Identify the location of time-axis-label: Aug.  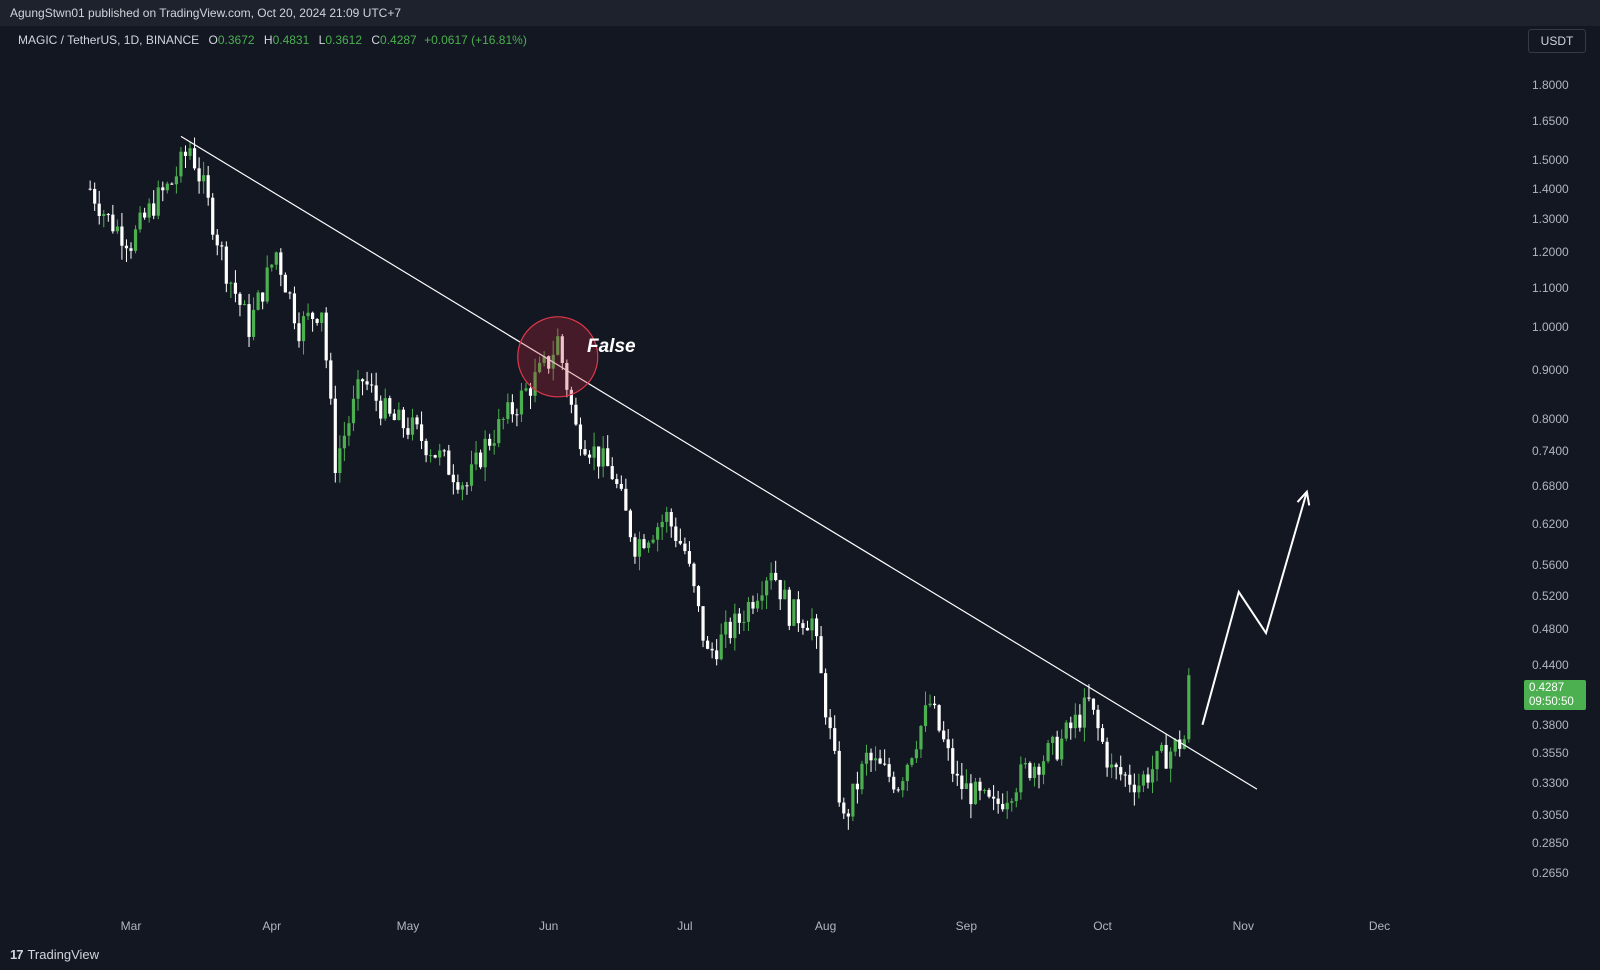
(825, 926).